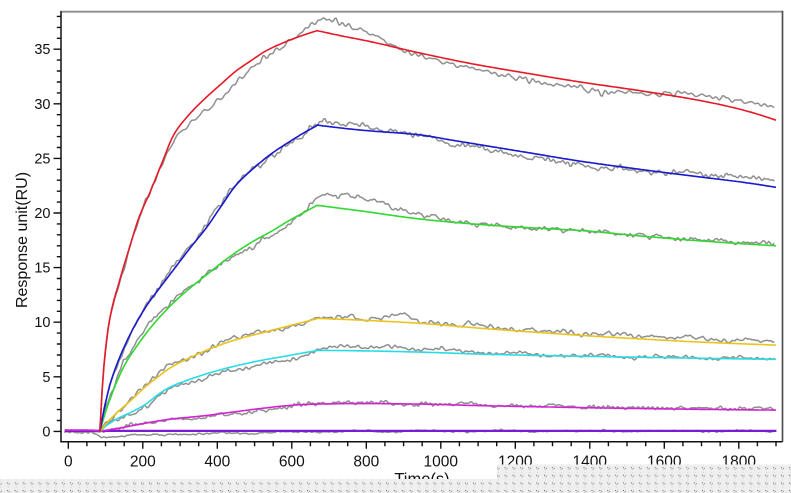 Image resolution: width=791 pixels, height=493 pixels. What do you see at coordinates (42, 323) in the screenshot?
I see `svg-text: 10` at bounding box center [42, 323].